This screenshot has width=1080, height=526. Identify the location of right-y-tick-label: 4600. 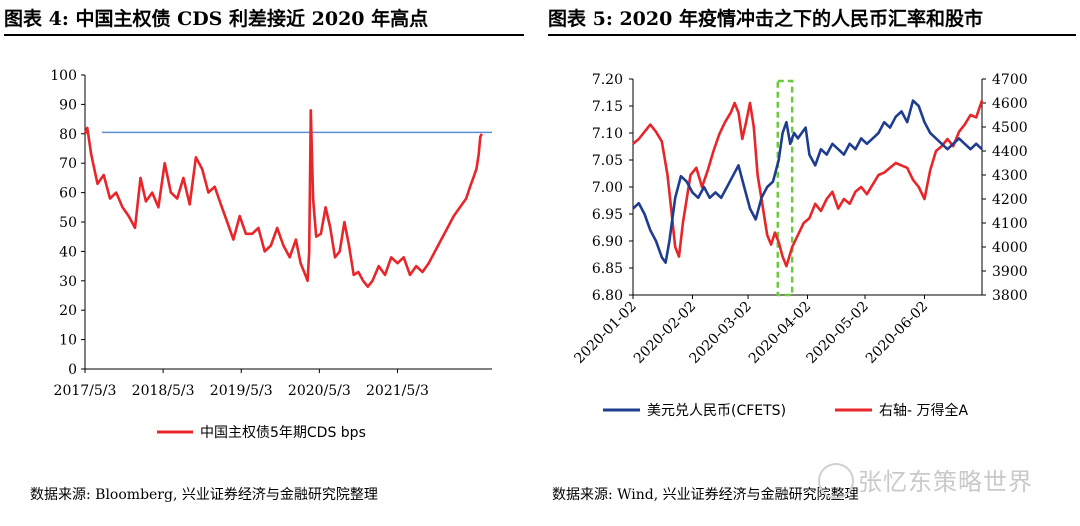
(1010, 104).